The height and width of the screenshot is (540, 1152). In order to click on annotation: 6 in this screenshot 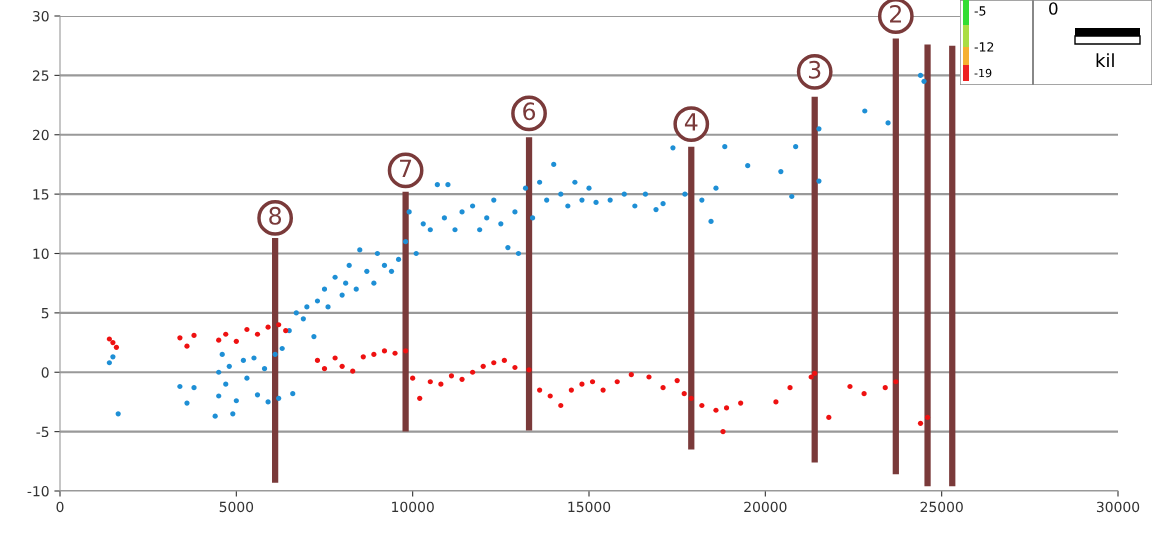, I will do `click(529, 111)`.